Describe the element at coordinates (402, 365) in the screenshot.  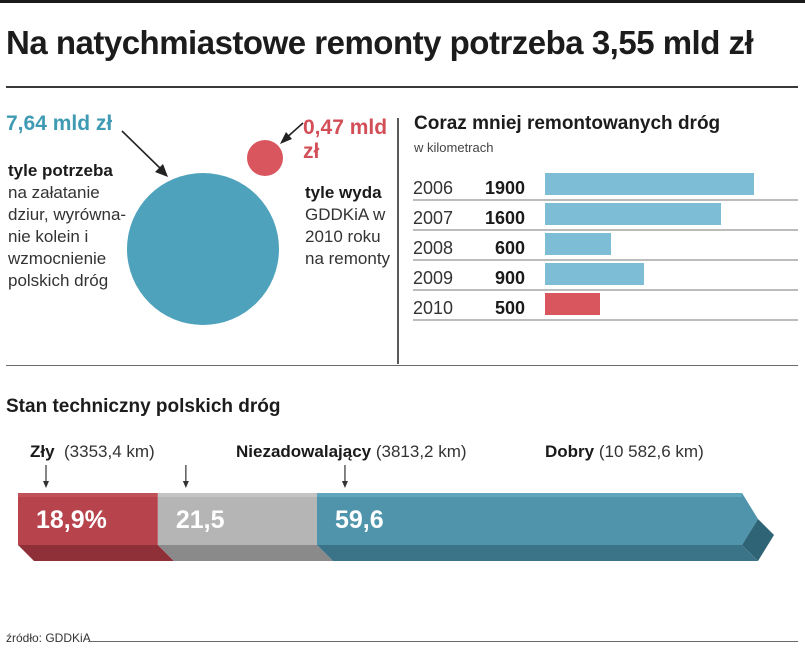
I see `section-divider` at that location.